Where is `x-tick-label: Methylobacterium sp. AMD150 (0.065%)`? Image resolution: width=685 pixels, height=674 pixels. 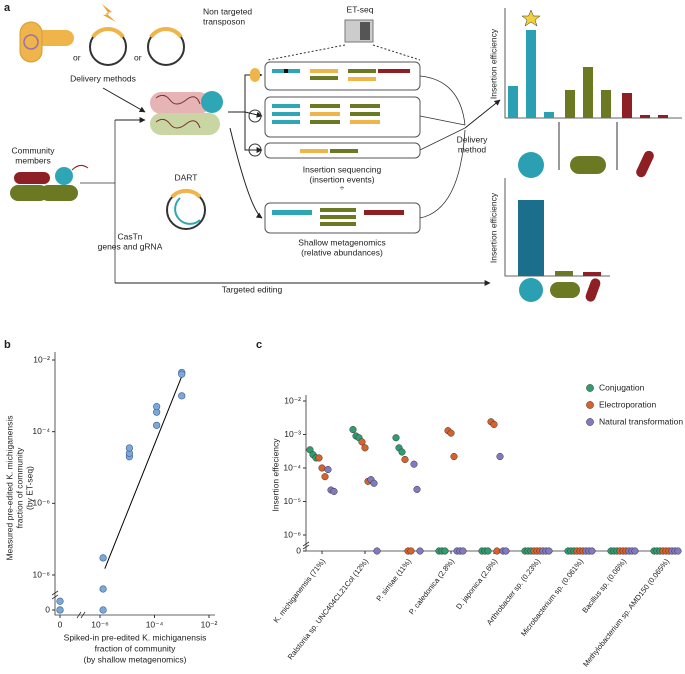 x-tick-label: Methylobacterium sp. AMD150 (0.065%) is located at coordinates (626, 613).